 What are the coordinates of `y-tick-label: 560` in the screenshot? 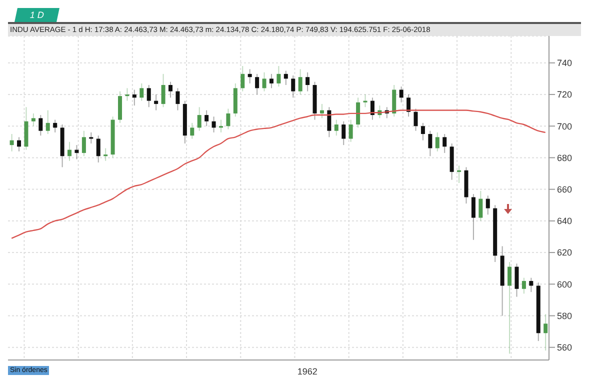 It's located at (564, 347).